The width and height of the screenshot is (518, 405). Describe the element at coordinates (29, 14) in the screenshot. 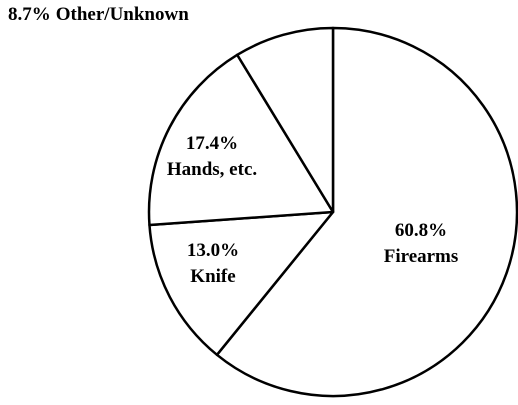

I see `slice-percent: 8.7%` at that location.